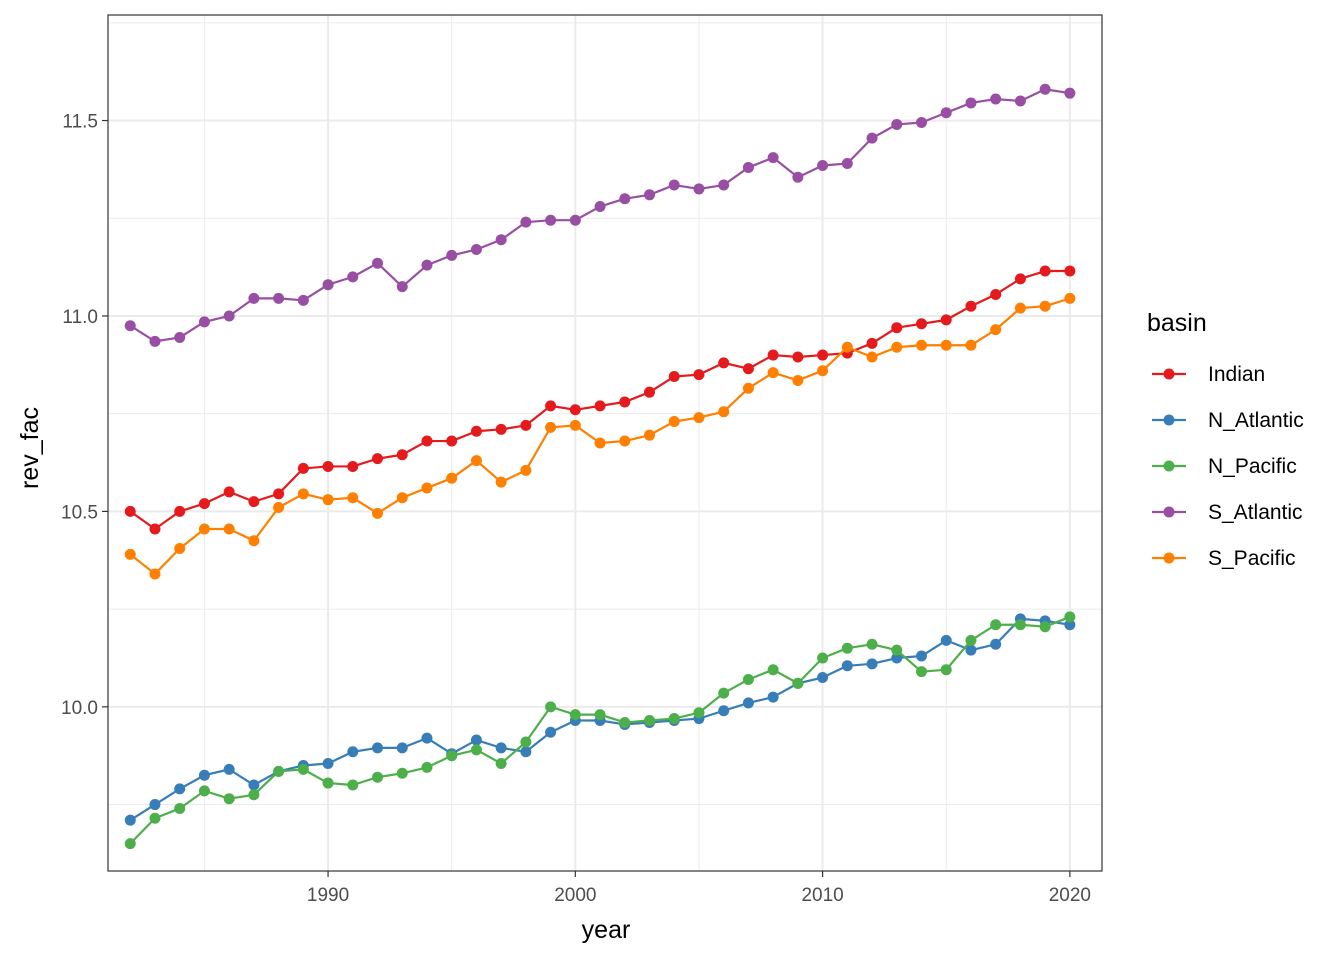 This screenshot has width=1344, height=960. I want to click on x-tick-label: 2020, so click(1070, 895).